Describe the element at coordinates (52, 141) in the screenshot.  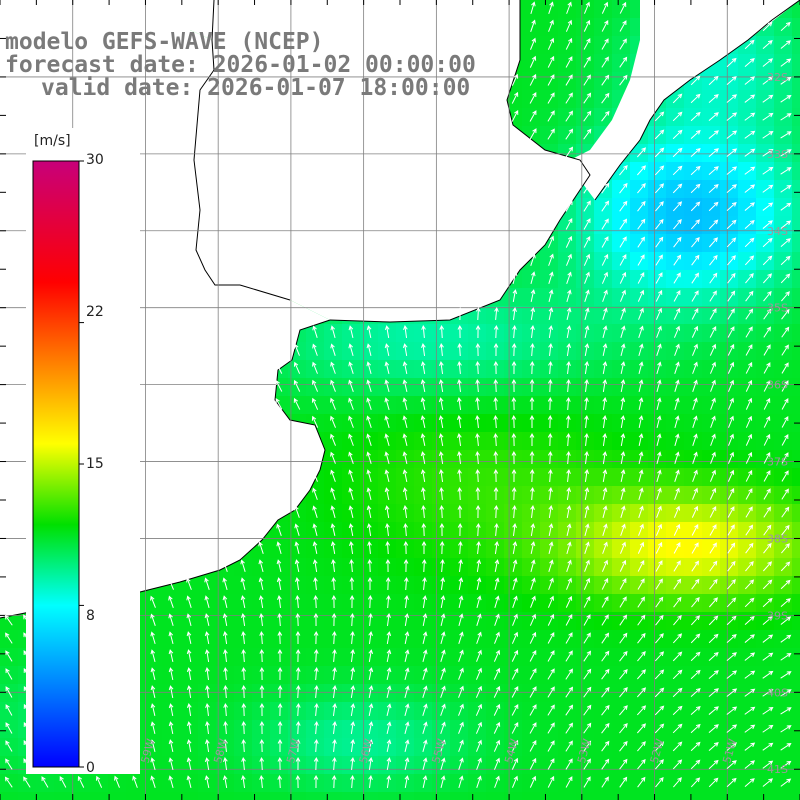
I see `colorbar-unit-label: [m/s]` at that location.